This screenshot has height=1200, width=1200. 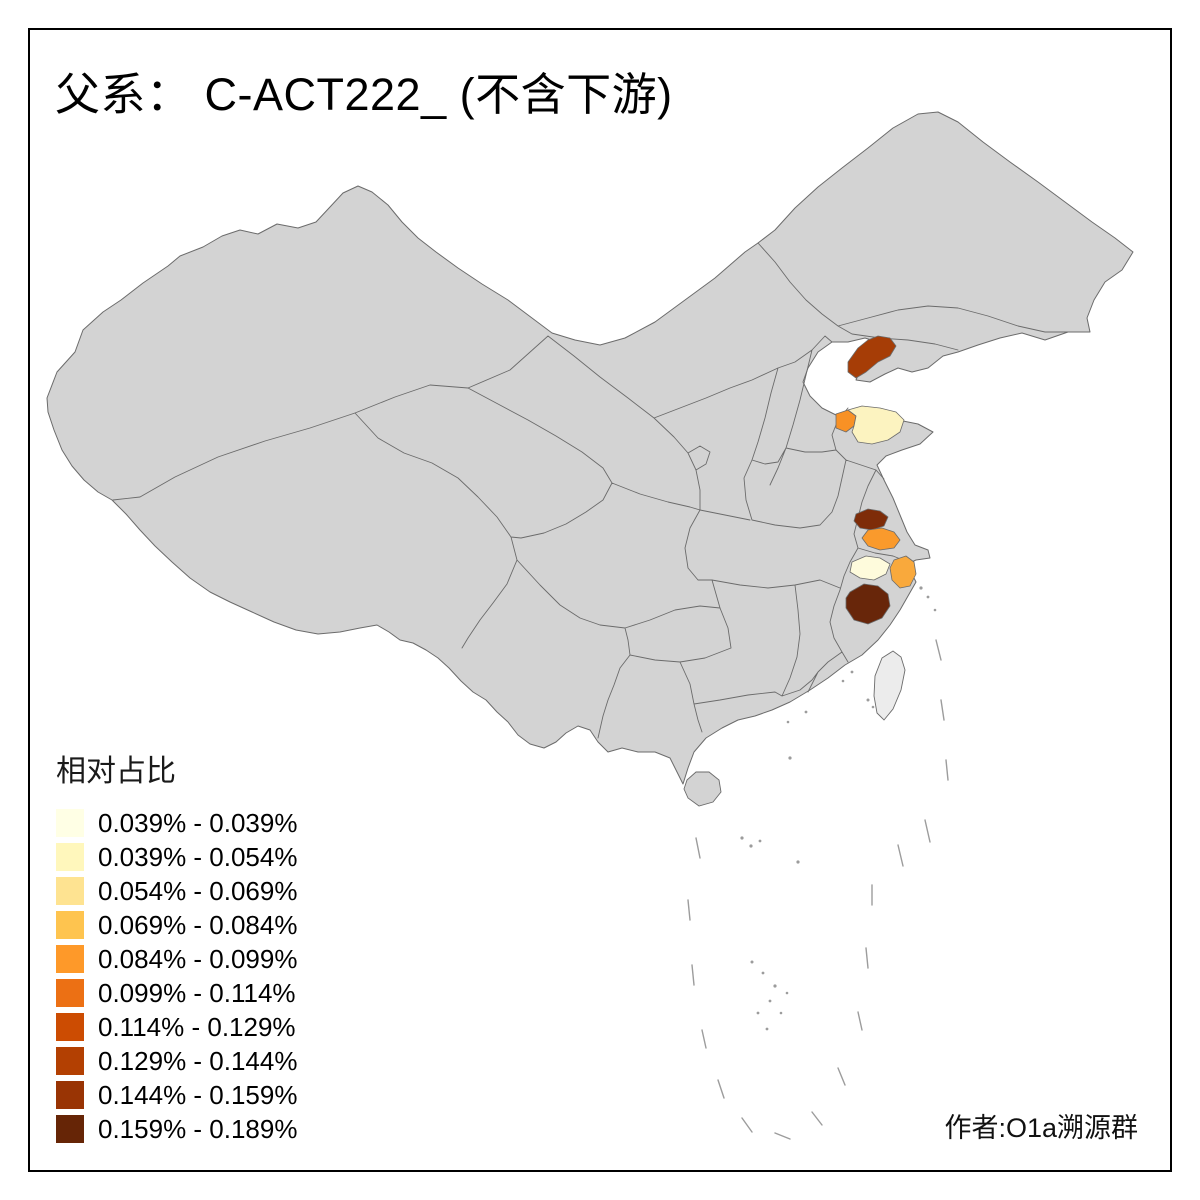 What do you see at coordinates (868, 604) in the screenshot?
I see `region-zhejiang-west` at bounding box center [868, 604].